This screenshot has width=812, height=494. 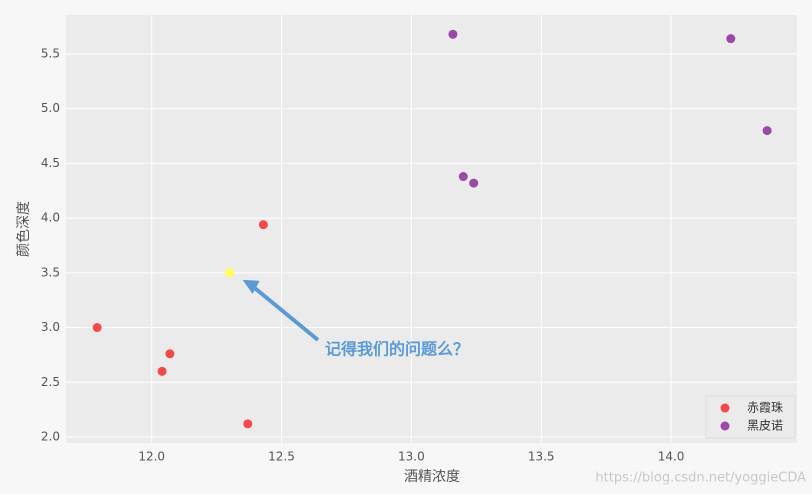 I want to click on x-tick-label: 12.5, so click(x=281, y=457).